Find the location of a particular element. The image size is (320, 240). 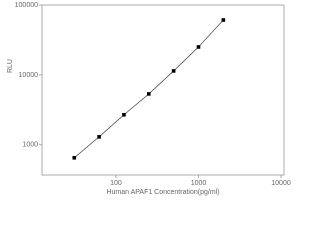

y-tick-label: 10000 is located at coordinates (29, 75).